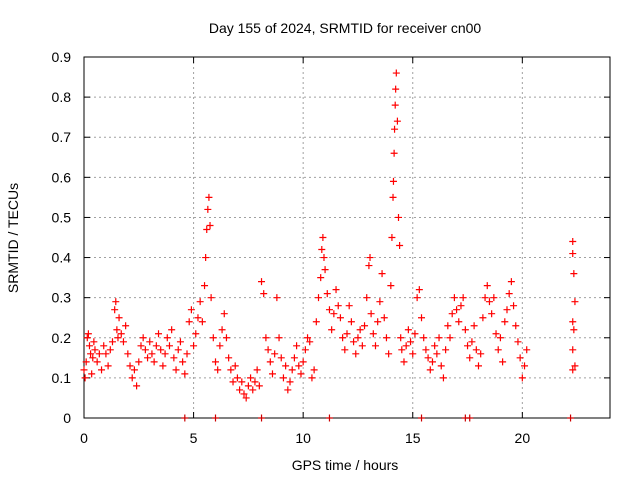  What do you see at coordinates (62, 237) in the screenshot?
I see `y-axis-tick-labels: 0 0.1 0.2 0.3 0.4 0.5 0.6 0.7 0.8 0.9` at bounding box center [62, 237].